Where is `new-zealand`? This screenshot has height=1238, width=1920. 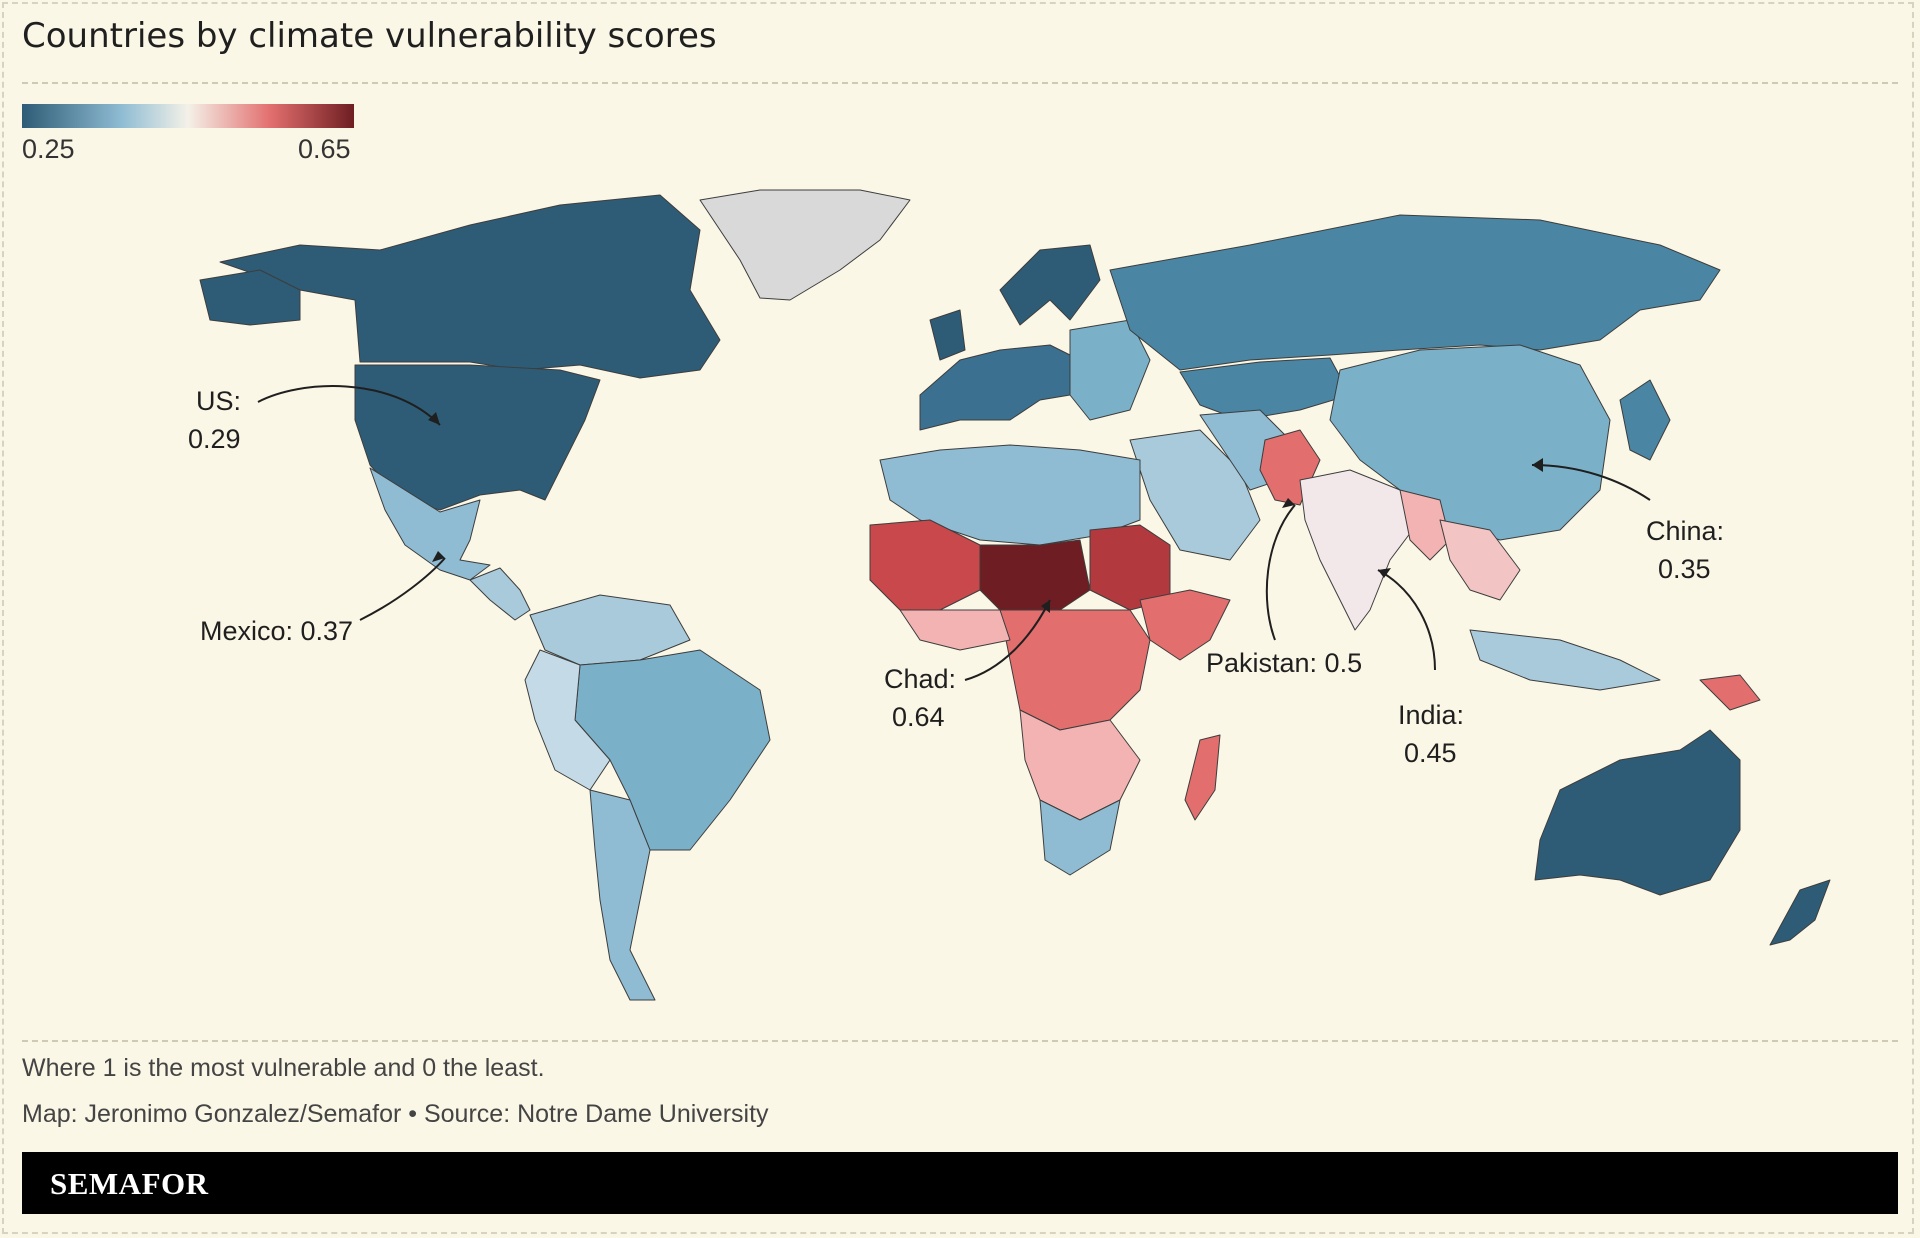 new-zealand is located at coordinates (1800, 912).